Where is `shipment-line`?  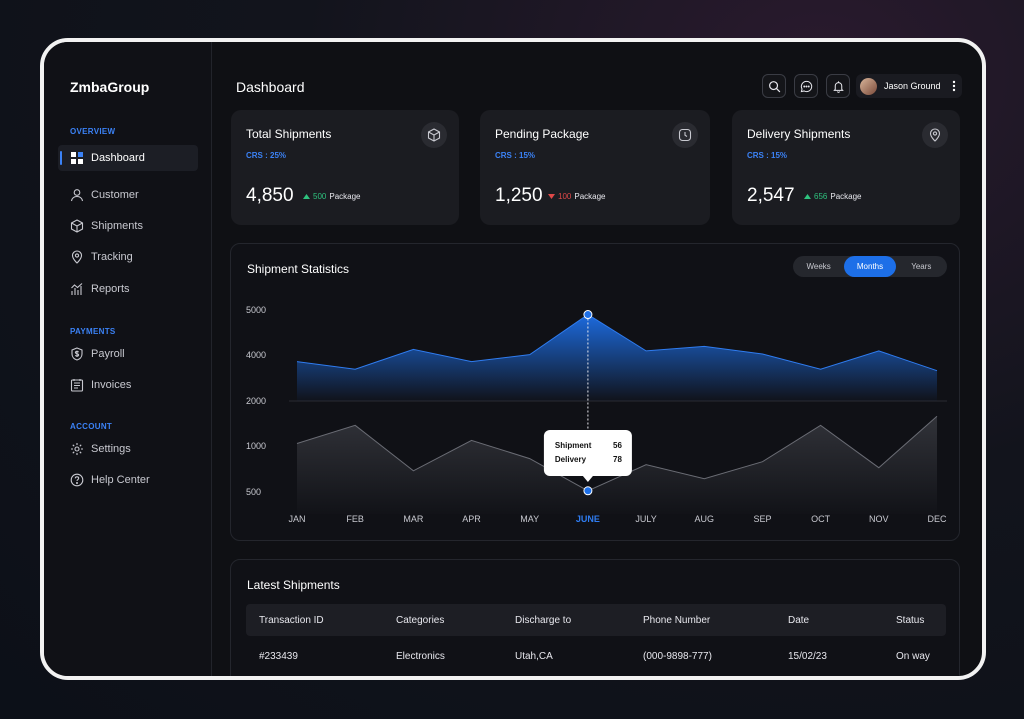 shipment-line is located at coordinates (617, 342).